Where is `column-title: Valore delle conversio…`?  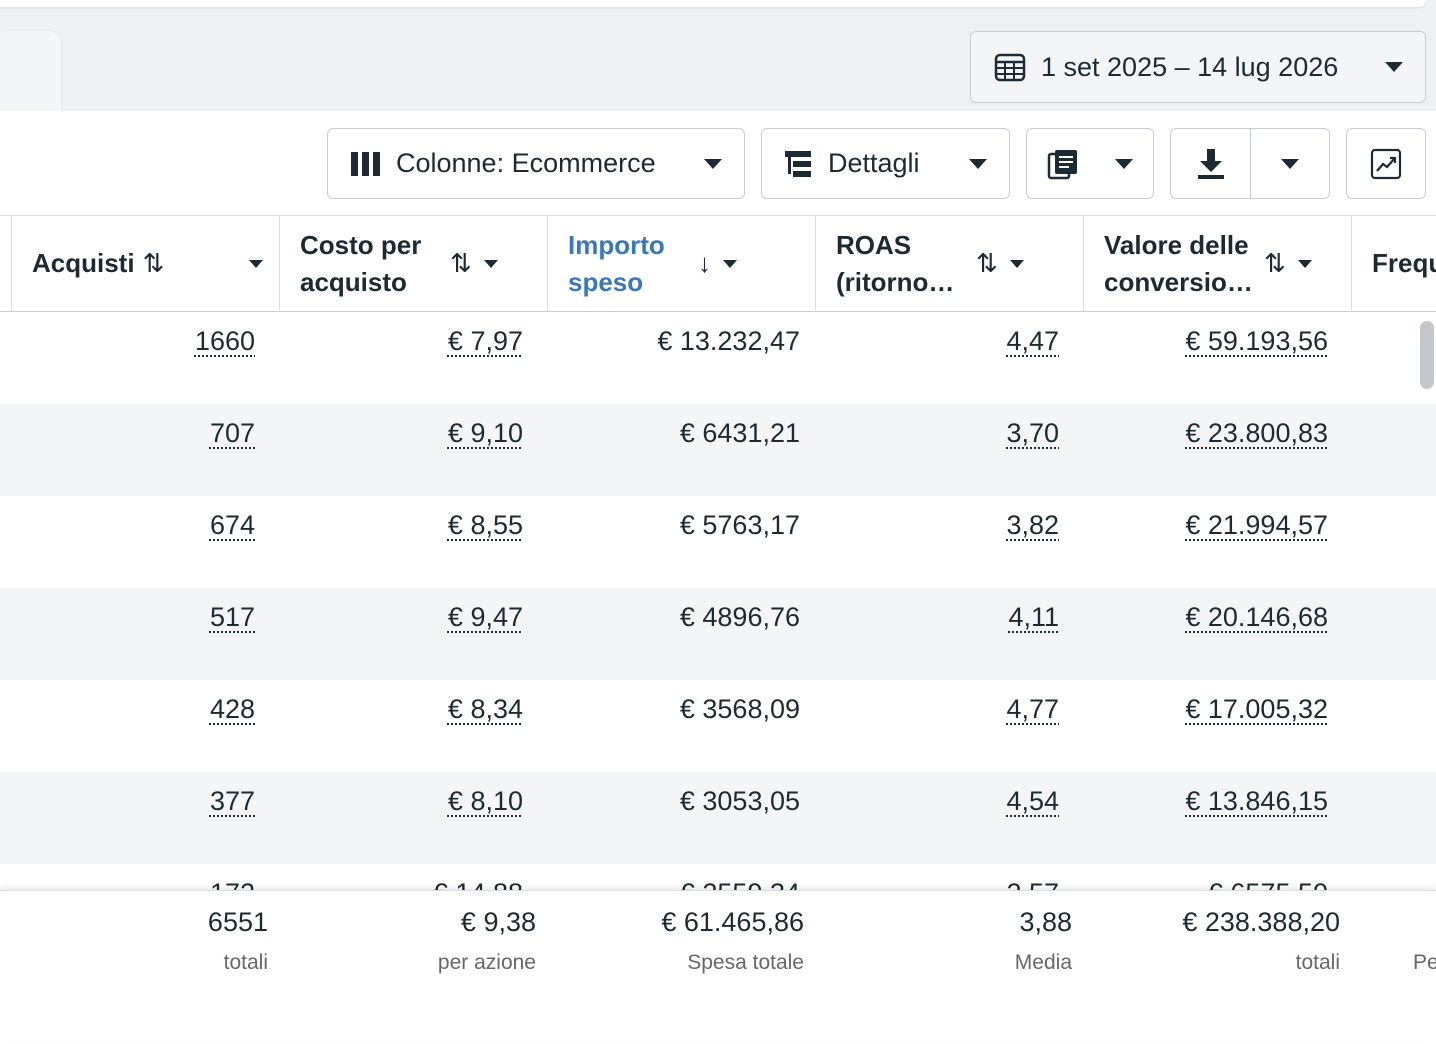 column-title: Valore delle conversio… is located at coordinates (1178, 263).